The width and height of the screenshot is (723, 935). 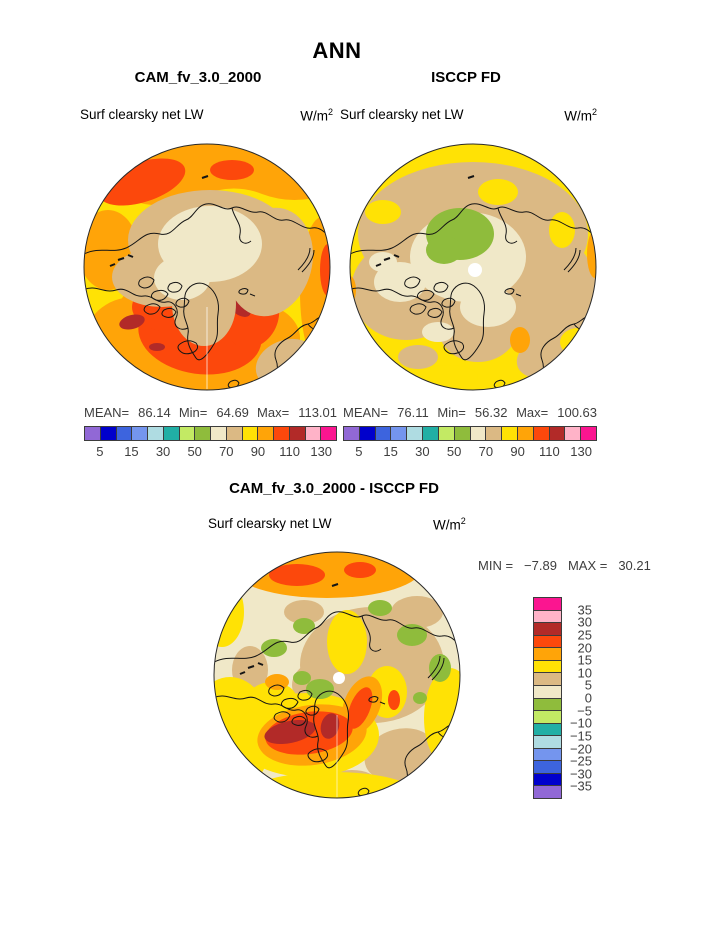 I want to click on diff-max-value: 30.21, so click(x=634, y=565).